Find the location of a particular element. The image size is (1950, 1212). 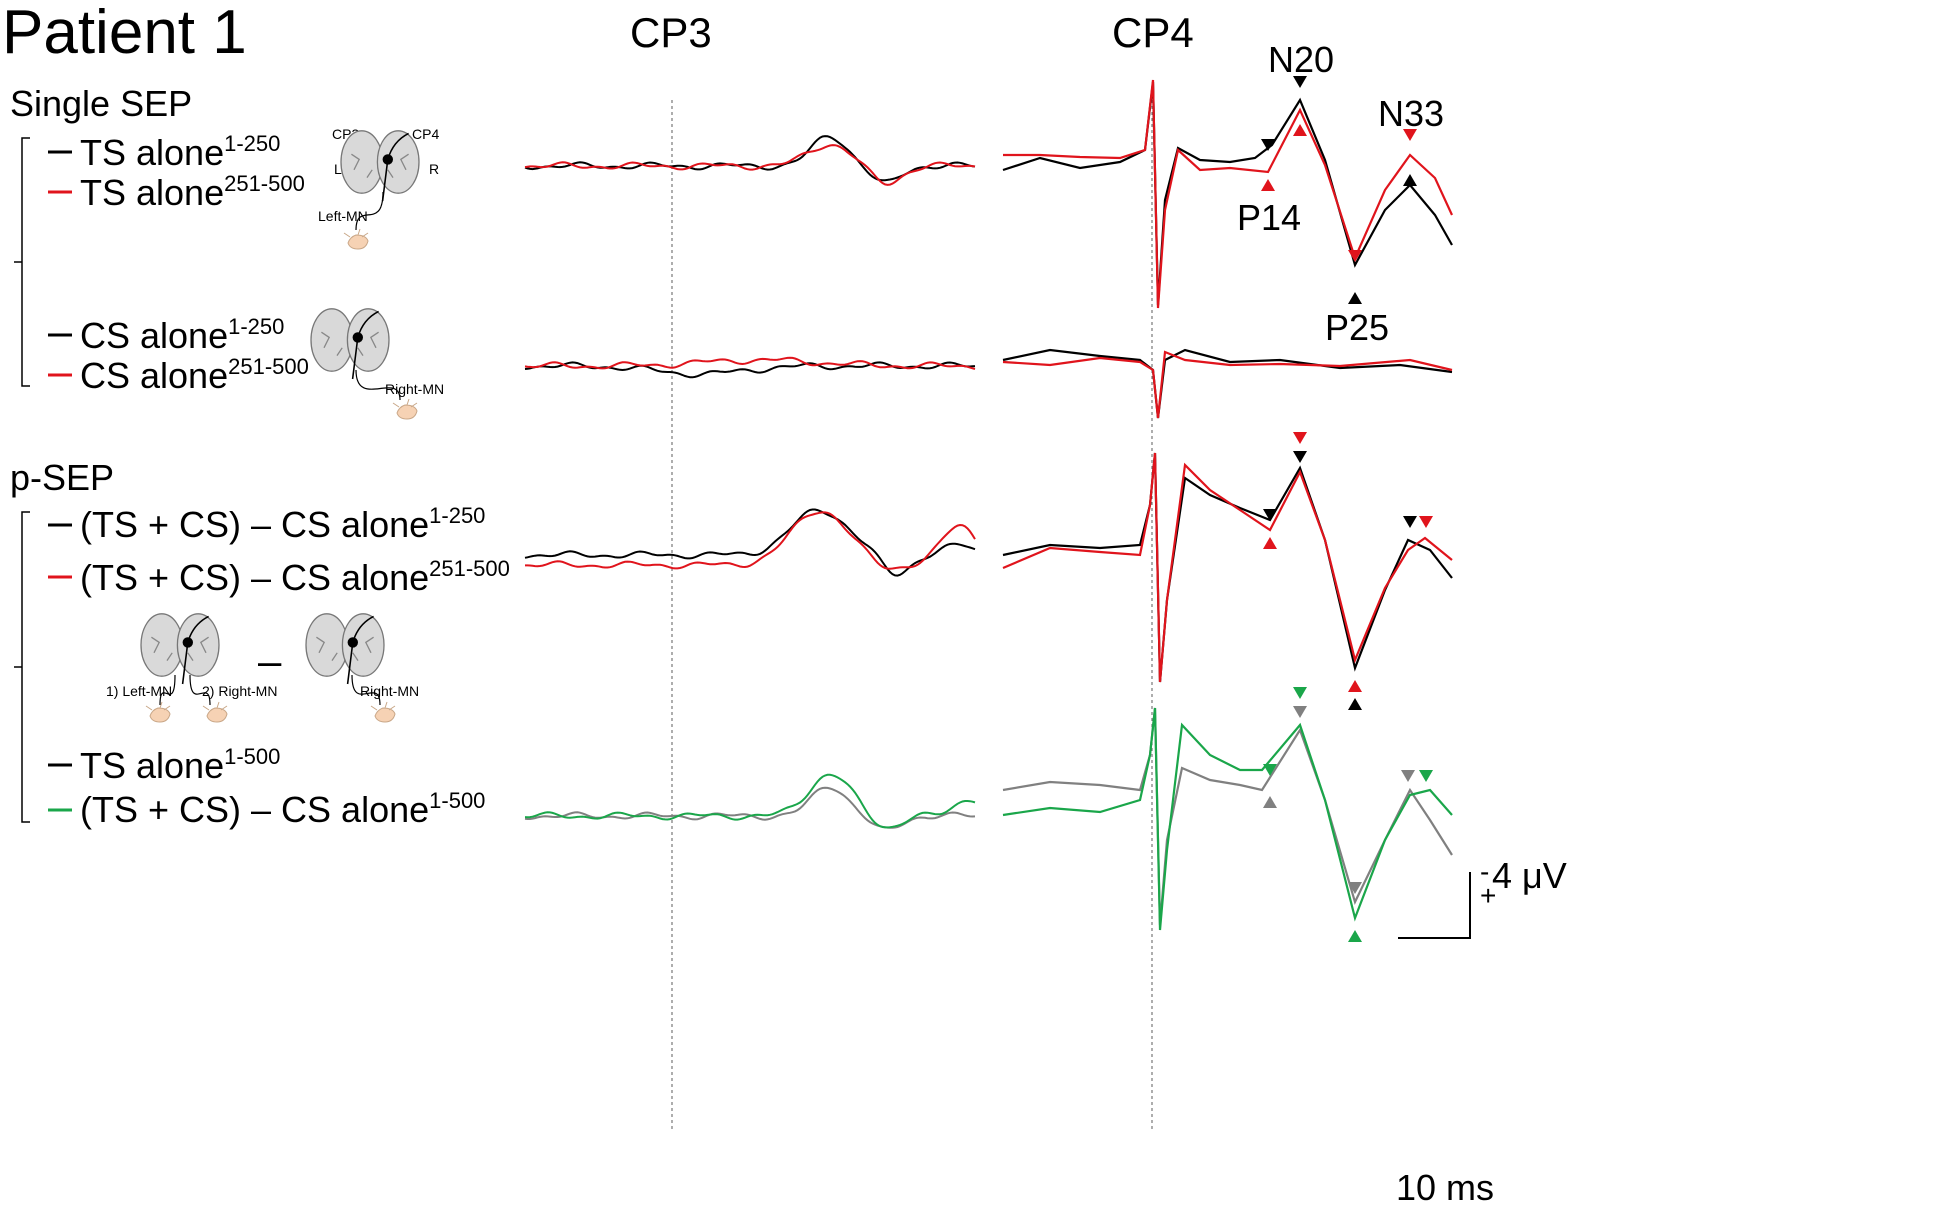

brain-pathway is located at coordinates (360, 650).